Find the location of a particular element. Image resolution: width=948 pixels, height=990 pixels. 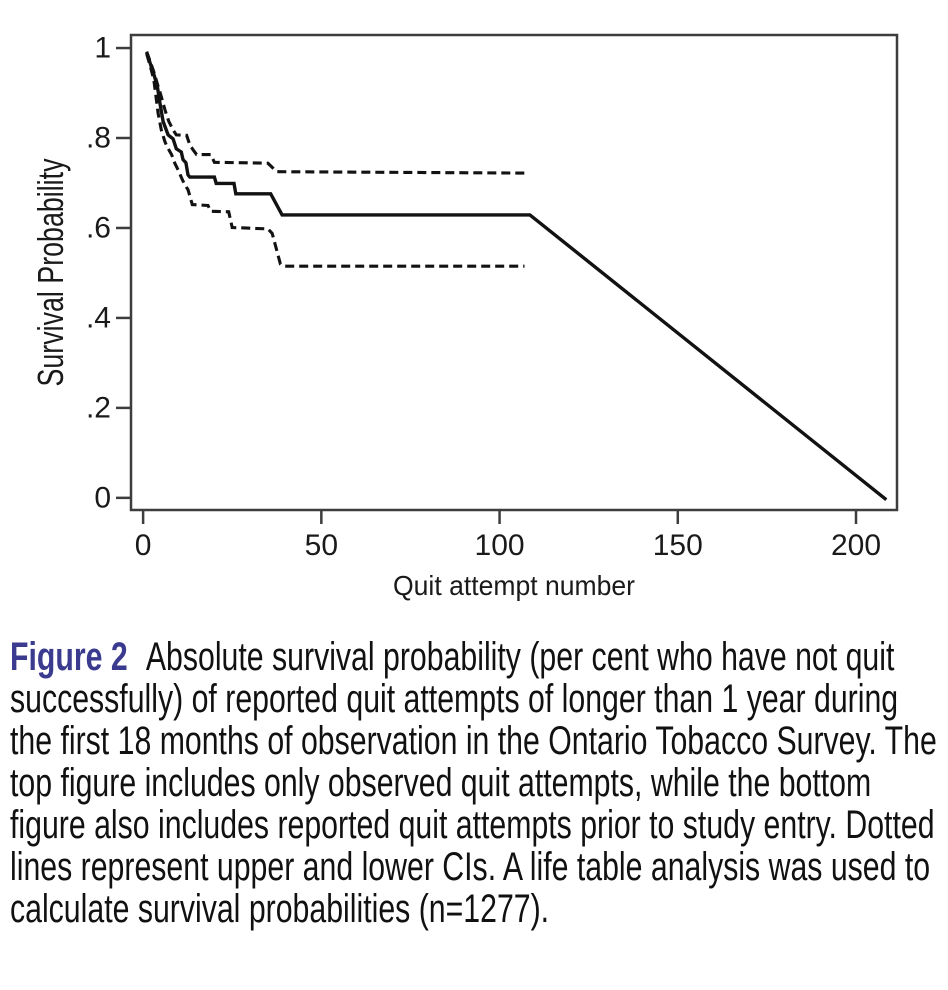

upper_ci-line is located at coordinates (337, 113).